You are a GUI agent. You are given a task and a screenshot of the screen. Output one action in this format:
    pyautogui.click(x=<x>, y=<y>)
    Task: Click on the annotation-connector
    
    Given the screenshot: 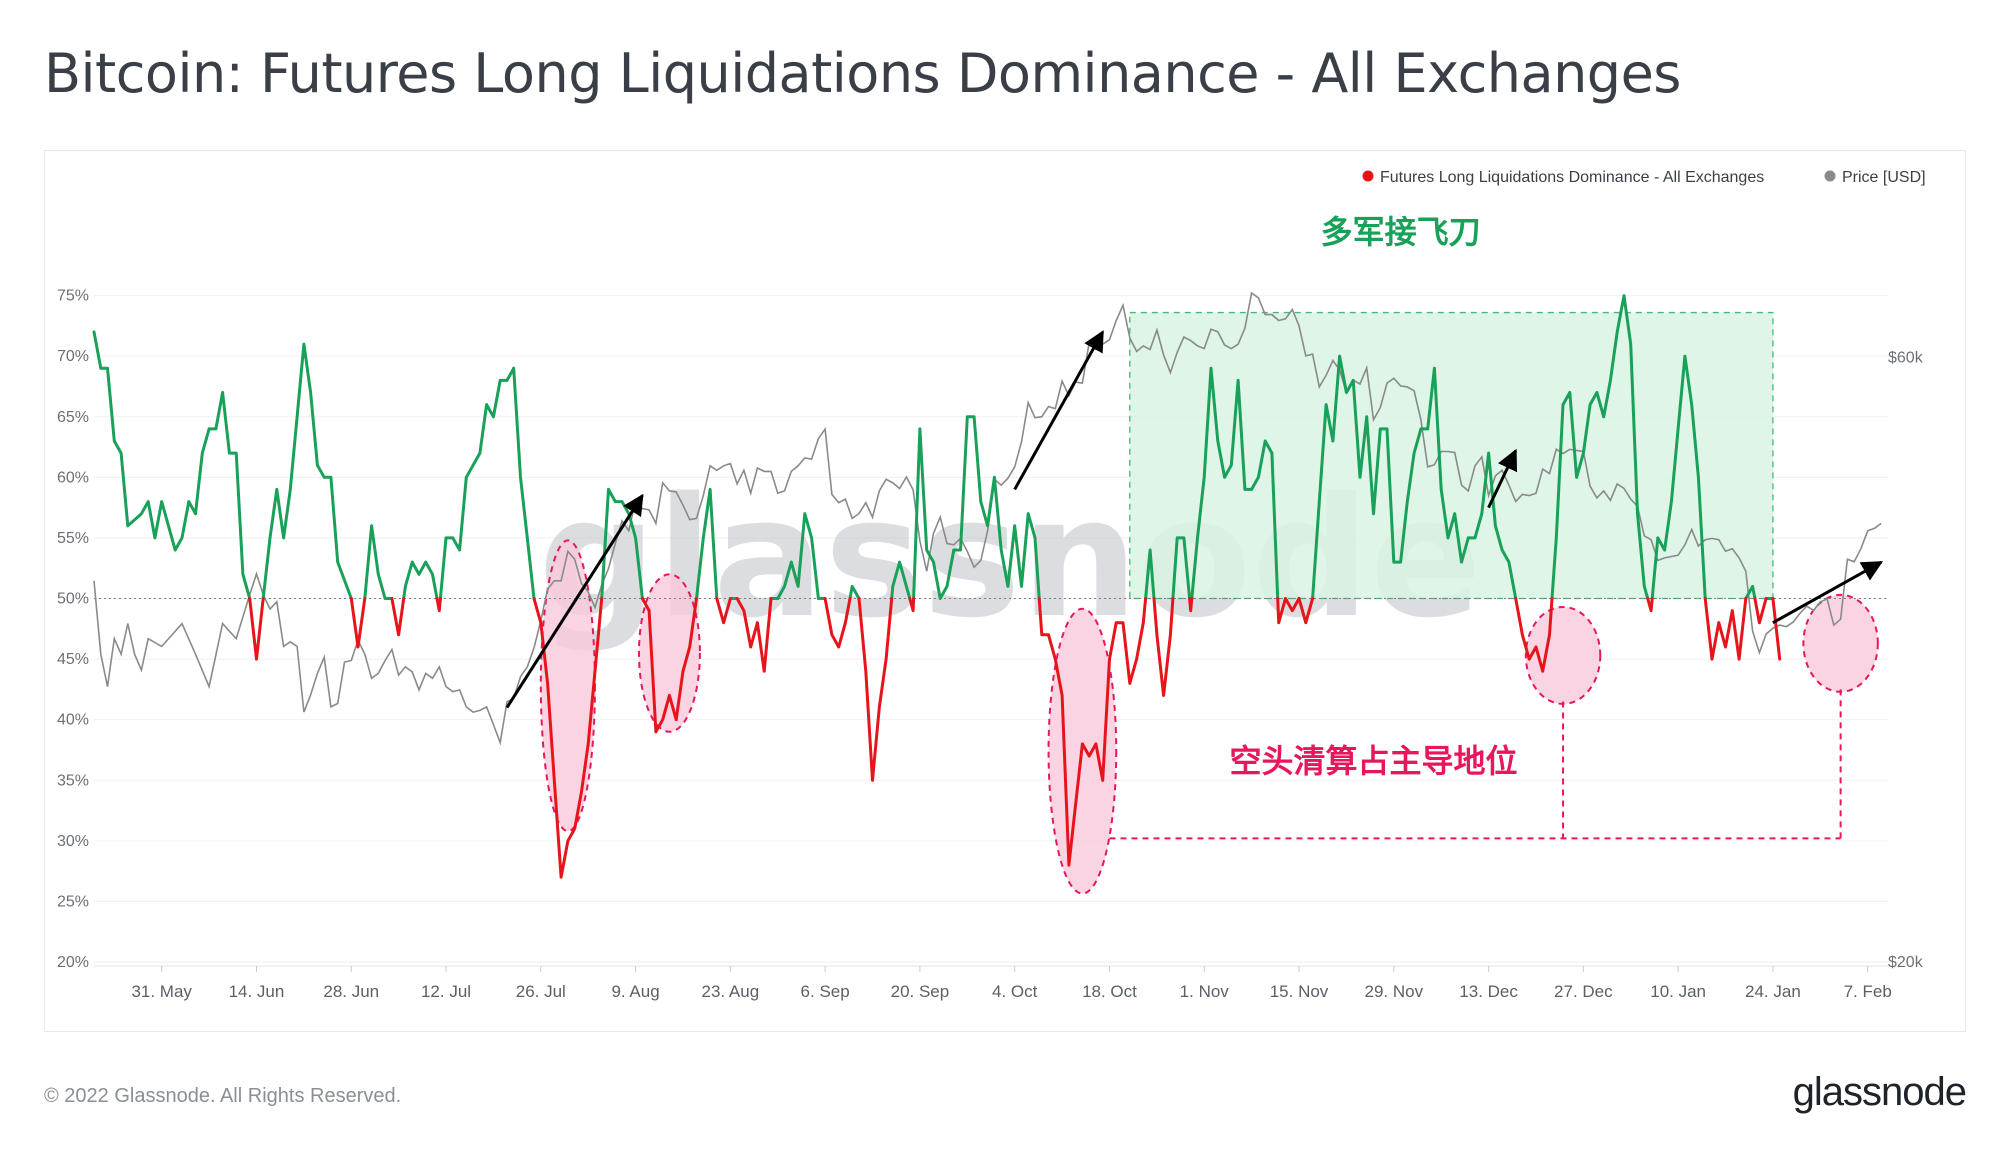 What is the action you would take?
    pyautogui.click(x=1475, y=764)
    